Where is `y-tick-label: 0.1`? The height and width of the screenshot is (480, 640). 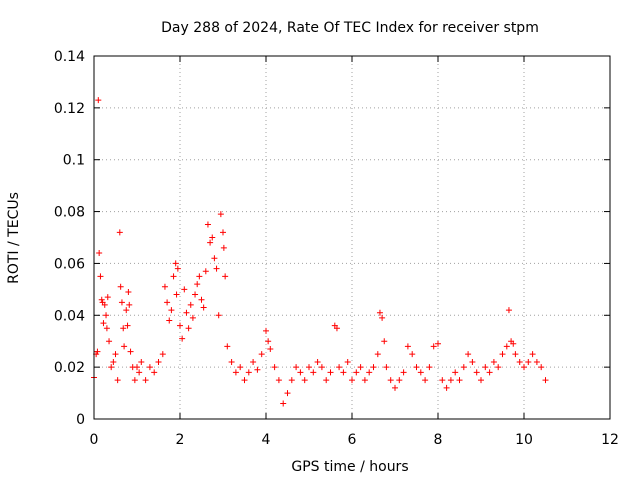 y-tick-label: 0.1 is located at coordinates (74, 161).